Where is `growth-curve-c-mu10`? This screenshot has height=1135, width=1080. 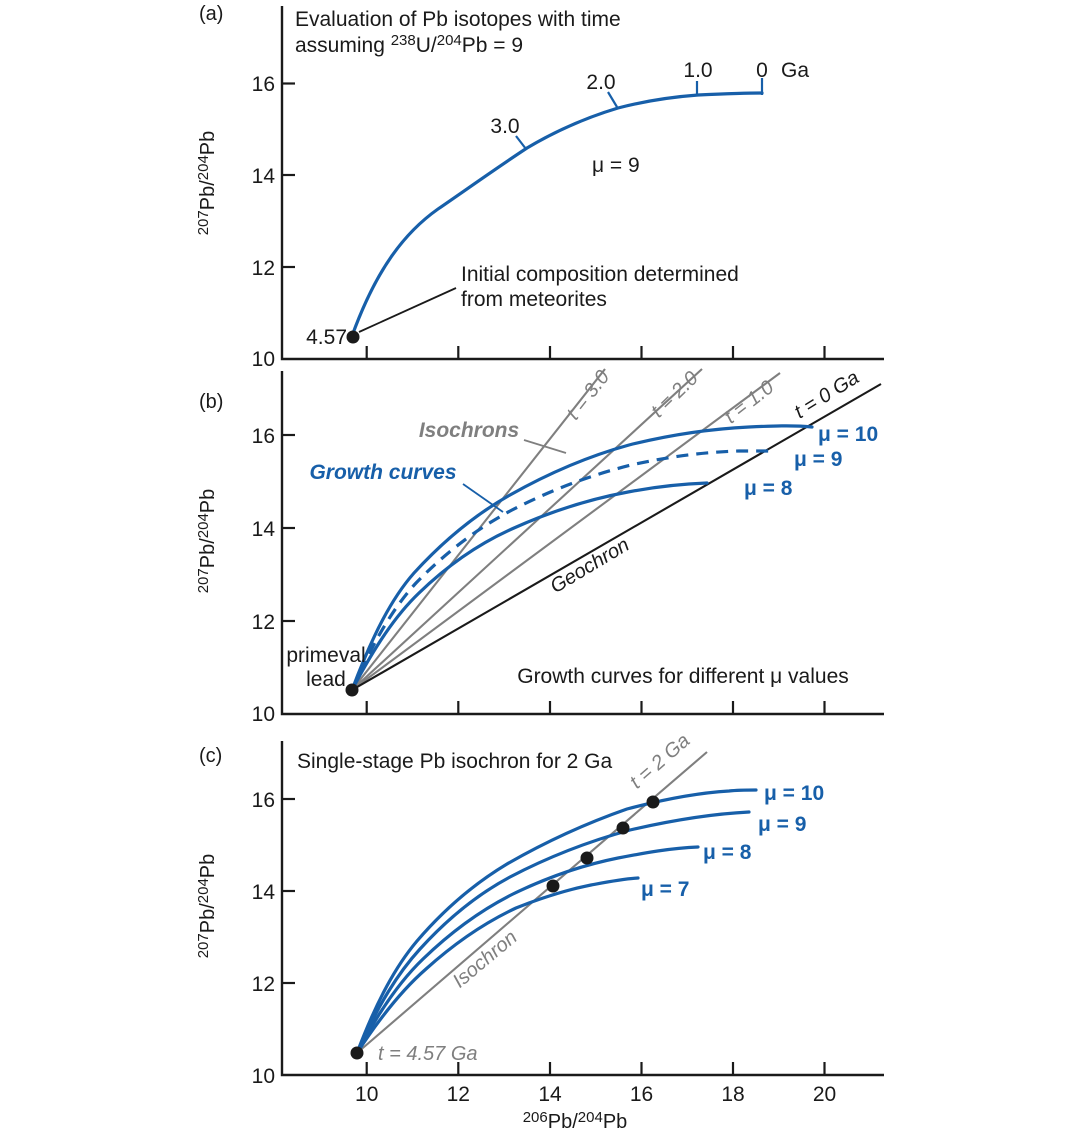
growth-curve-c-mu10 is located at coordinates (556, 921).